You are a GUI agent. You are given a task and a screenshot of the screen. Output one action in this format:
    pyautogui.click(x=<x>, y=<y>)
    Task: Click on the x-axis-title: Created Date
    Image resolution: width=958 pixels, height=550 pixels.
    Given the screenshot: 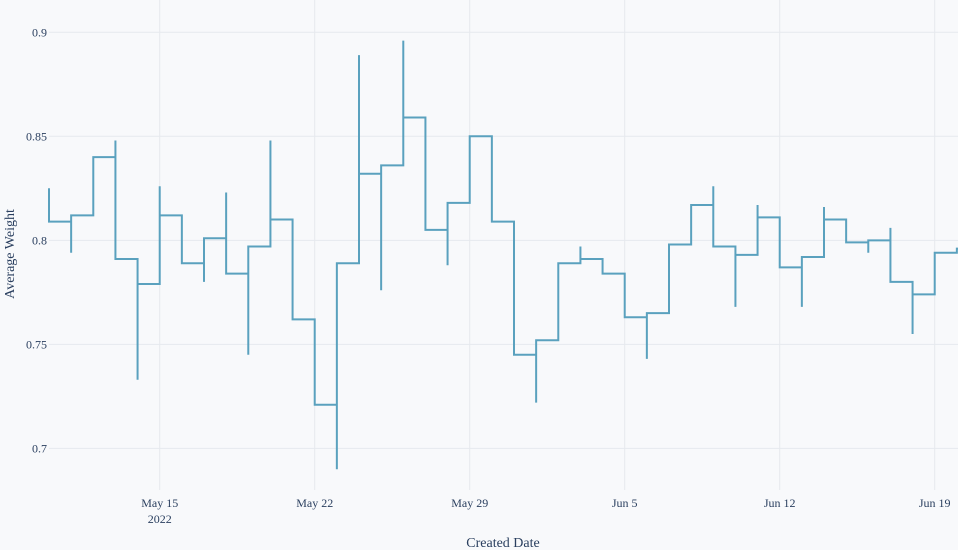 What is the action you would take?
    pyautogui.click(x=502, y=543)
    